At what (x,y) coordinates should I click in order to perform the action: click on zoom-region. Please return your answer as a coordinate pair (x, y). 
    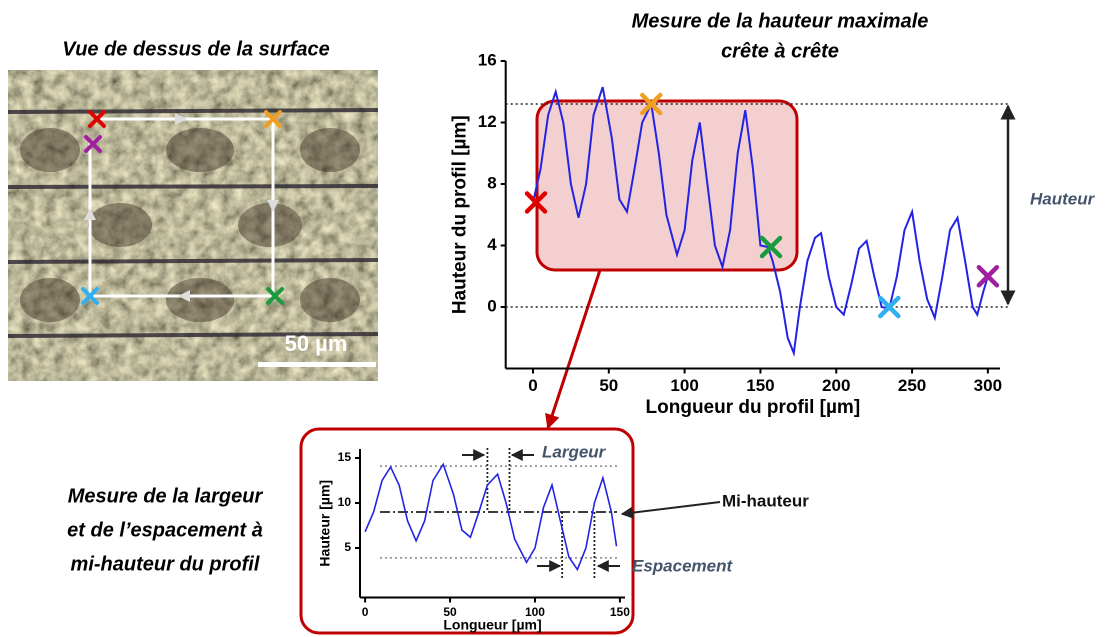
    Looking at the image, I should click on (667, 185).